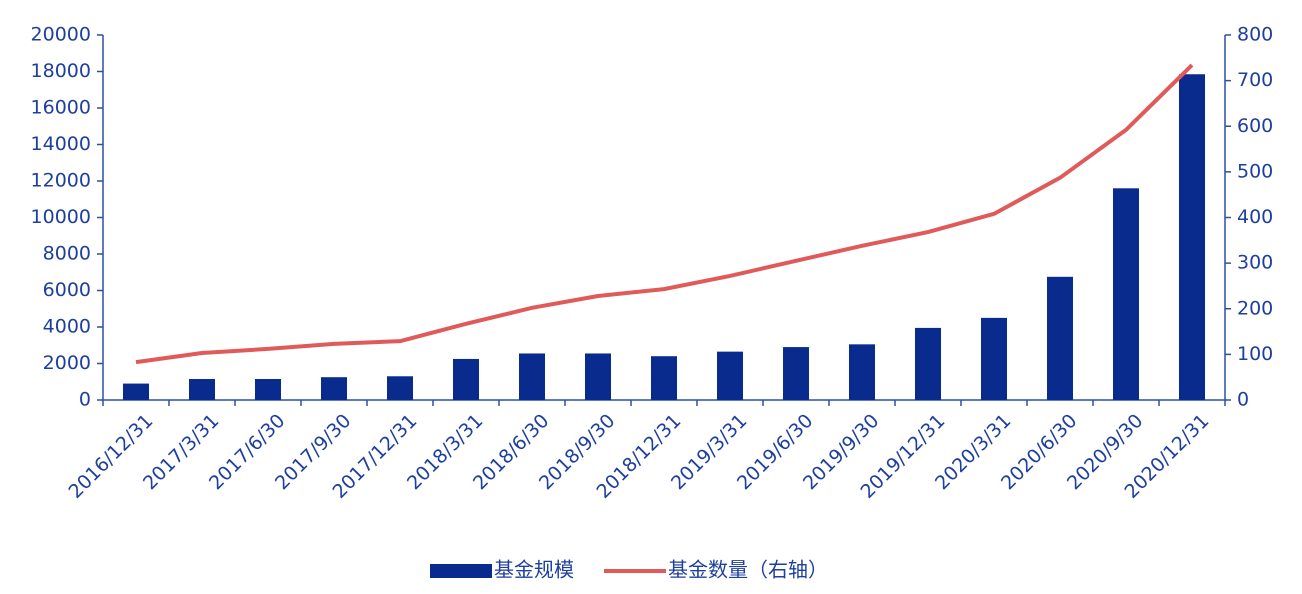  I want to click on y2-tick-label: 0, so click(1243, 400).